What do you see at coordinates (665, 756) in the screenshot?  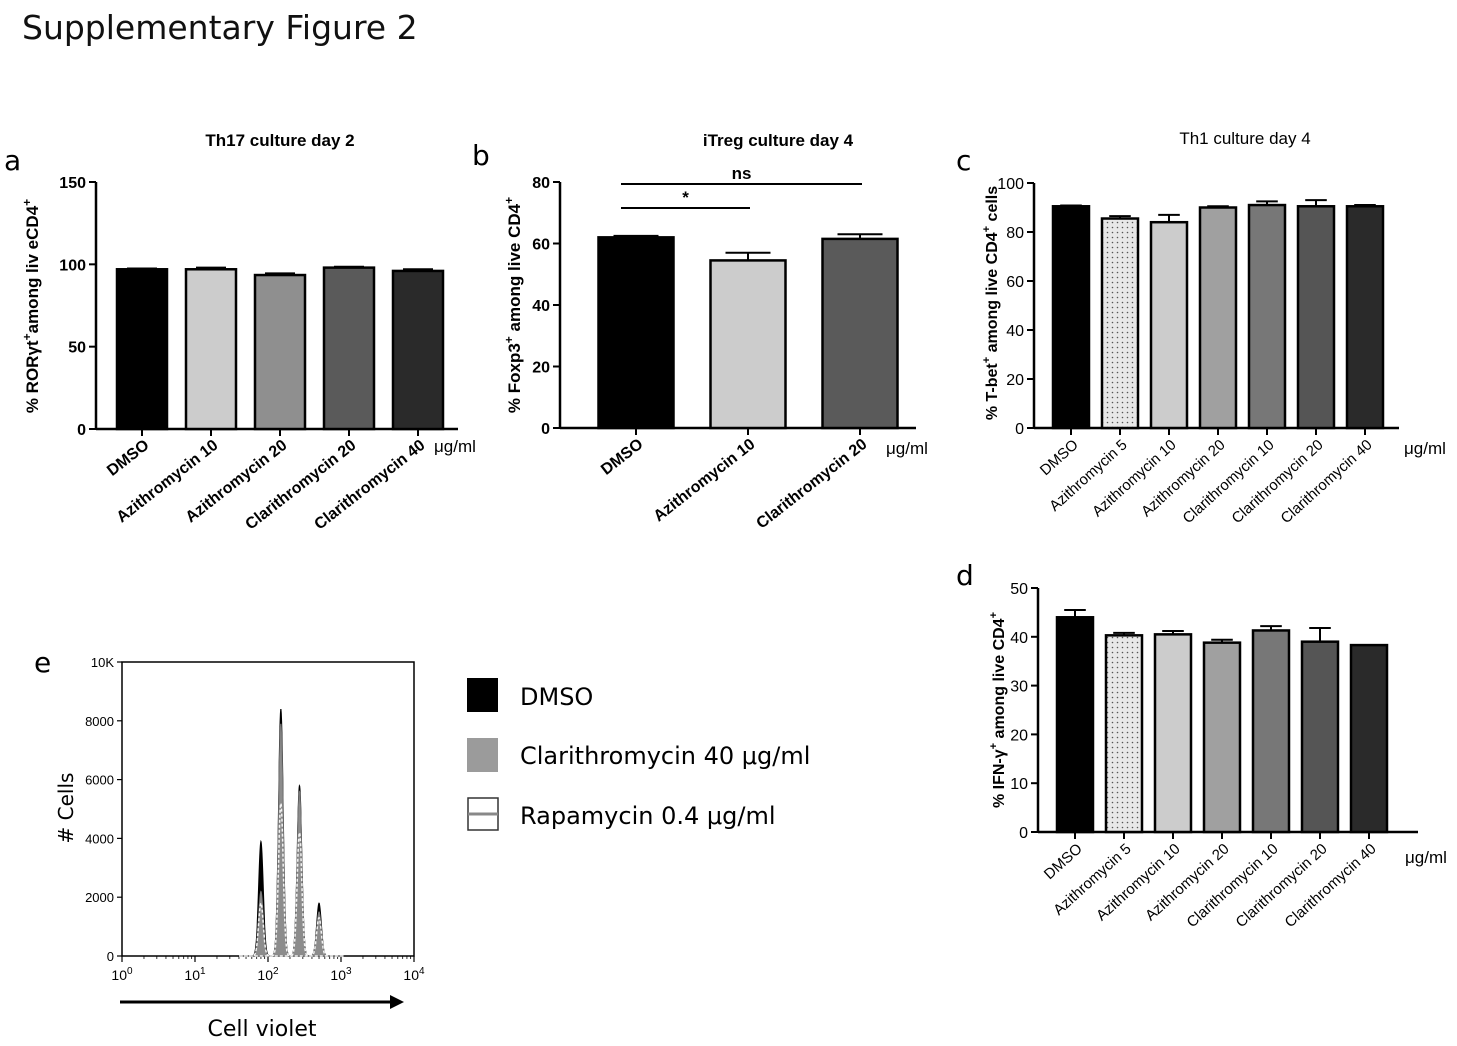 I see `legend-label-clarithromycin: Clarithromycin 40 μg/ml` at bounding box center [665, 756].